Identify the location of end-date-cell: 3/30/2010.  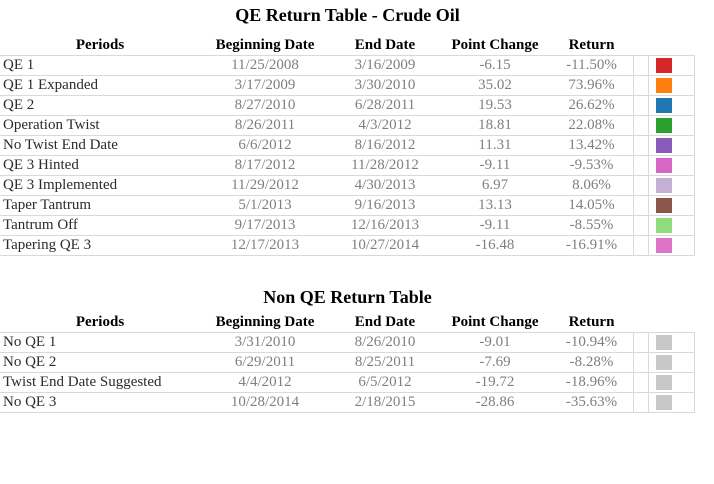
(385, 85).